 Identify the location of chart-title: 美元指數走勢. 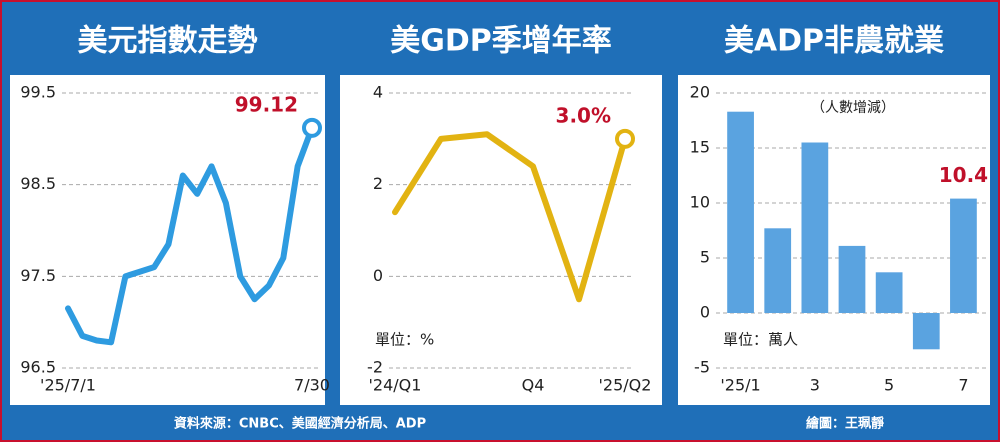
(168, 41).